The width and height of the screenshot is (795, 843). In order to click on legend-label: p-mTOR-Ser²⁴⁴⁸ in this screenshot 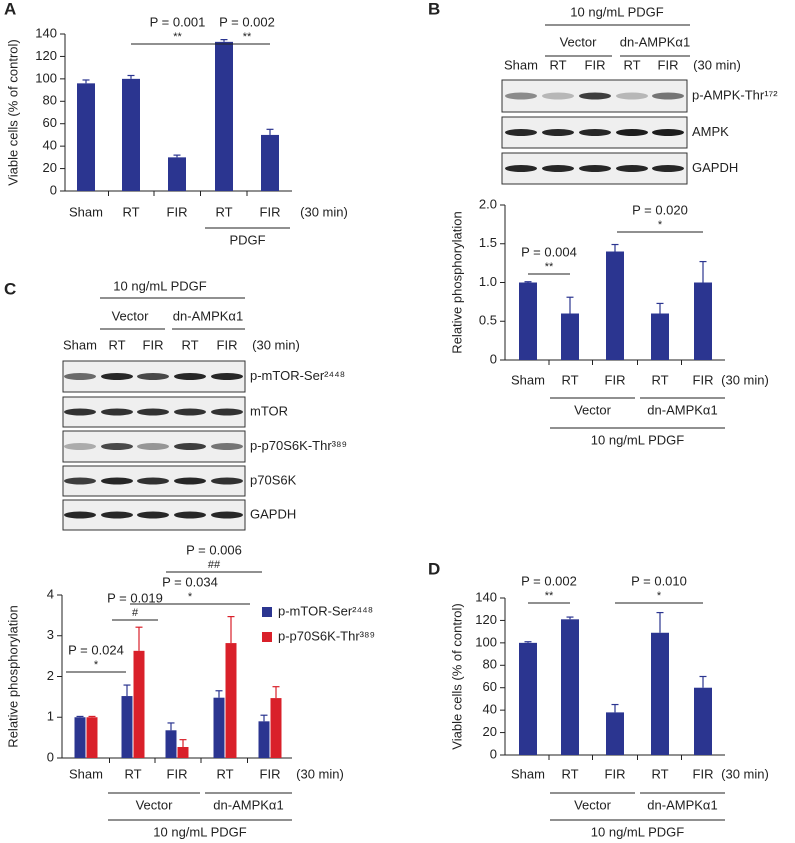, I will do `click(325, 610)`.